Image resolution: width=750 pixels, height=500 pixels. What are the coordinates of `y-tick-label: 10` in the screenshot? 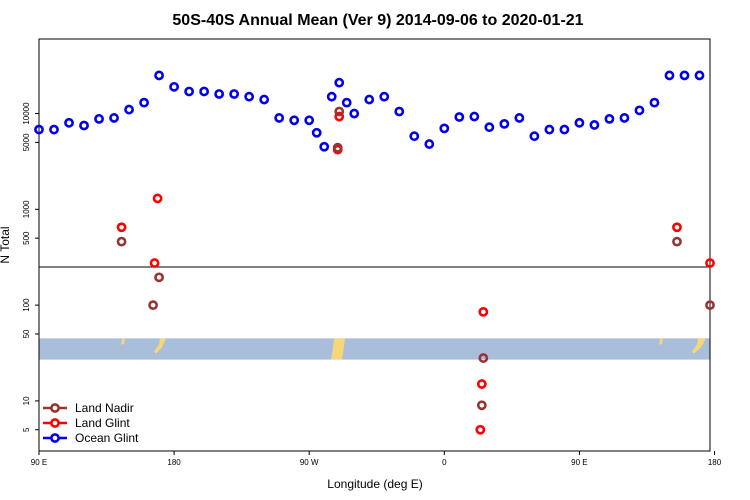 It's located at (26, 400).